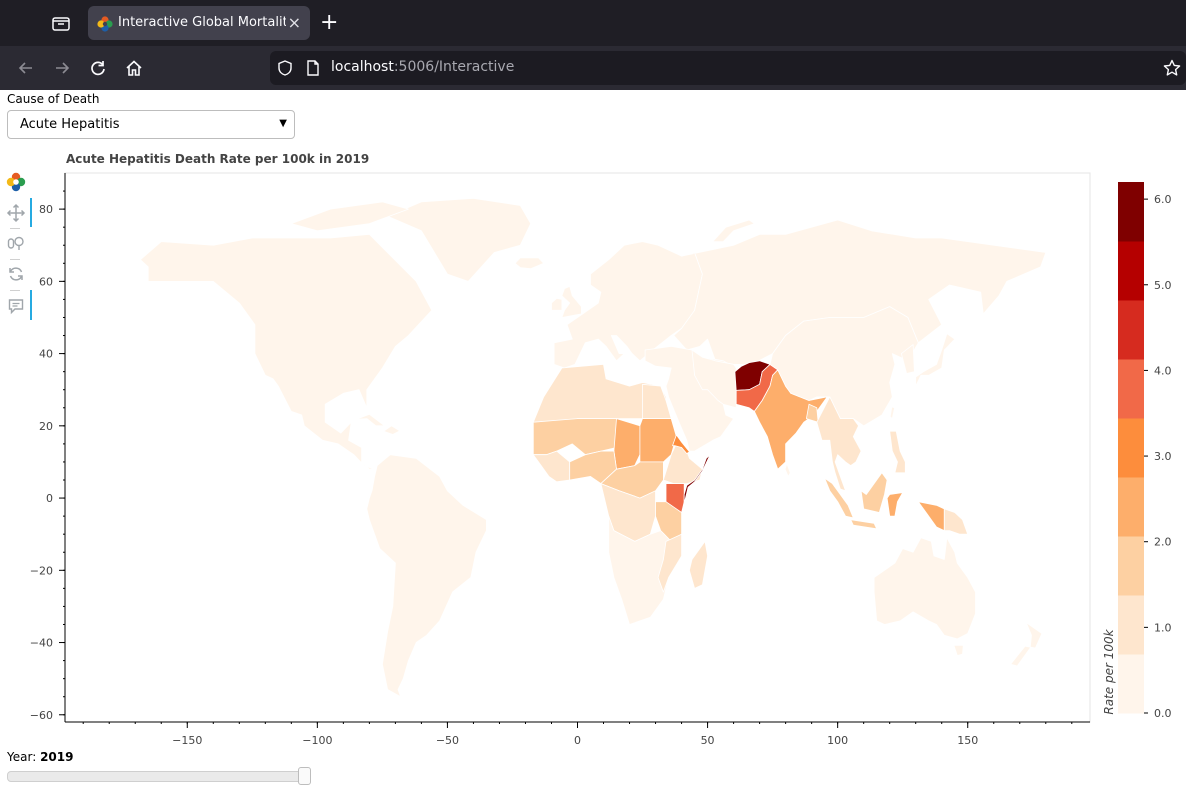  What do you see at coordinates (839, 444) in the screenshot?
I see `region-southeast-asia` at bounding box center [839, 444].